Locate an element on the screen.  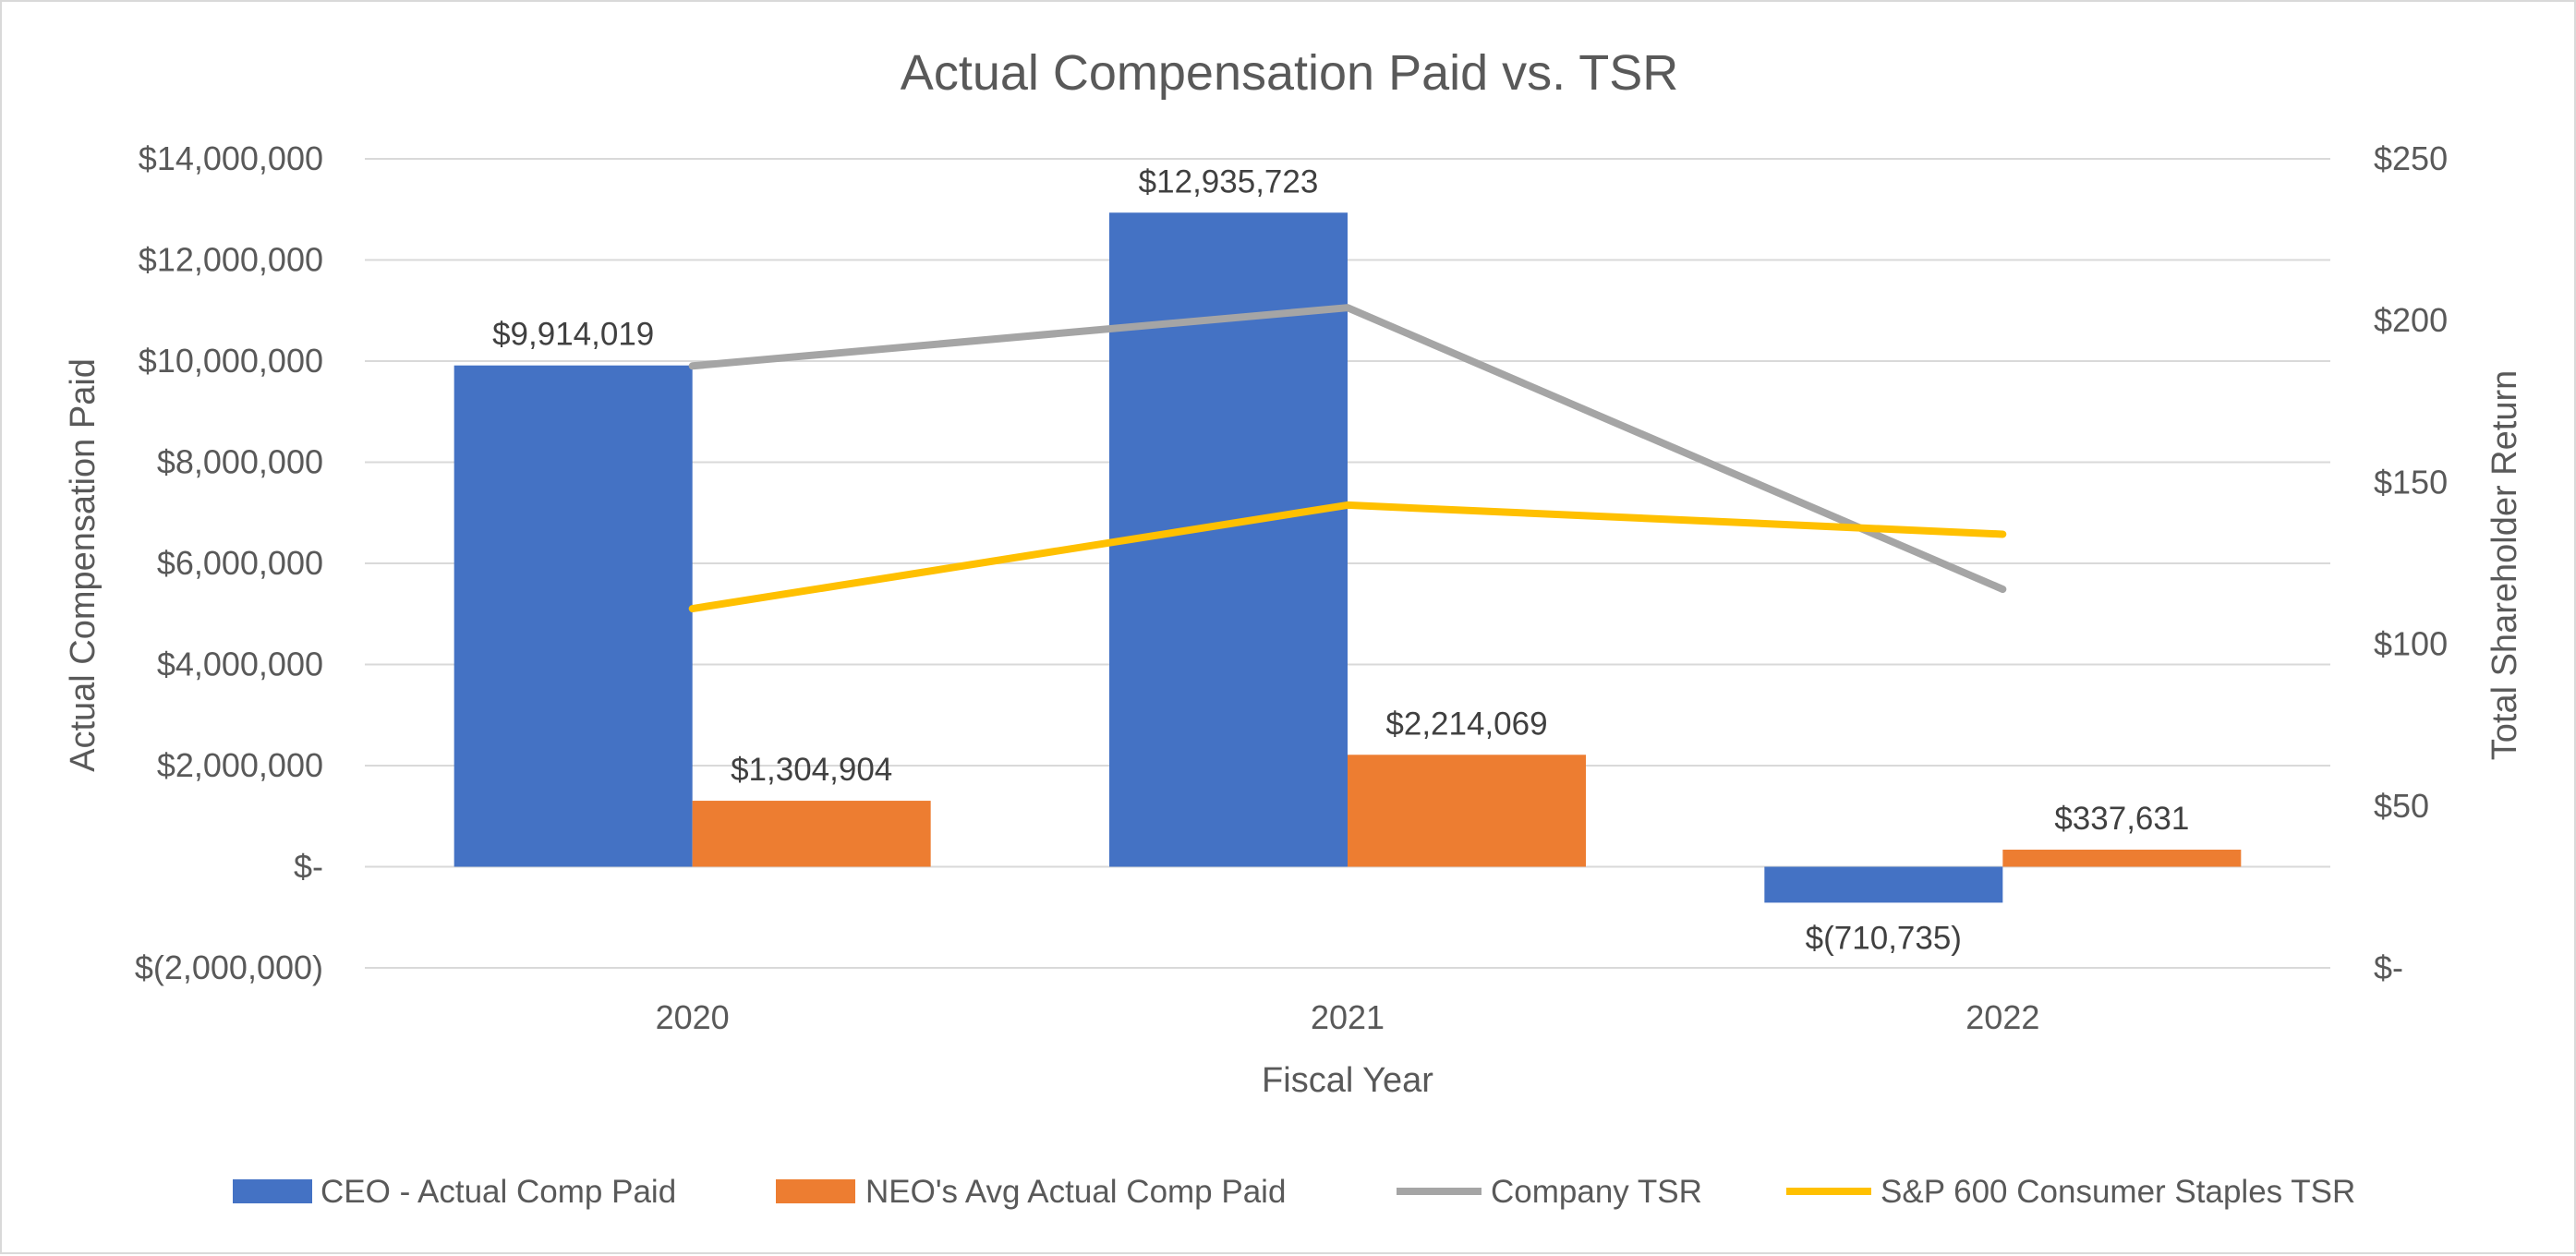
x-tick-label: 2021 is located at coordinates (1348, 1017).